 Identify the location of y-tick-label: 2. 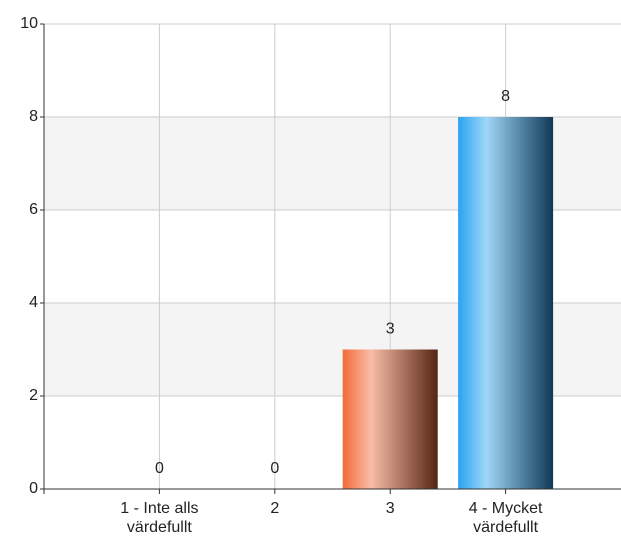
(33, 395).